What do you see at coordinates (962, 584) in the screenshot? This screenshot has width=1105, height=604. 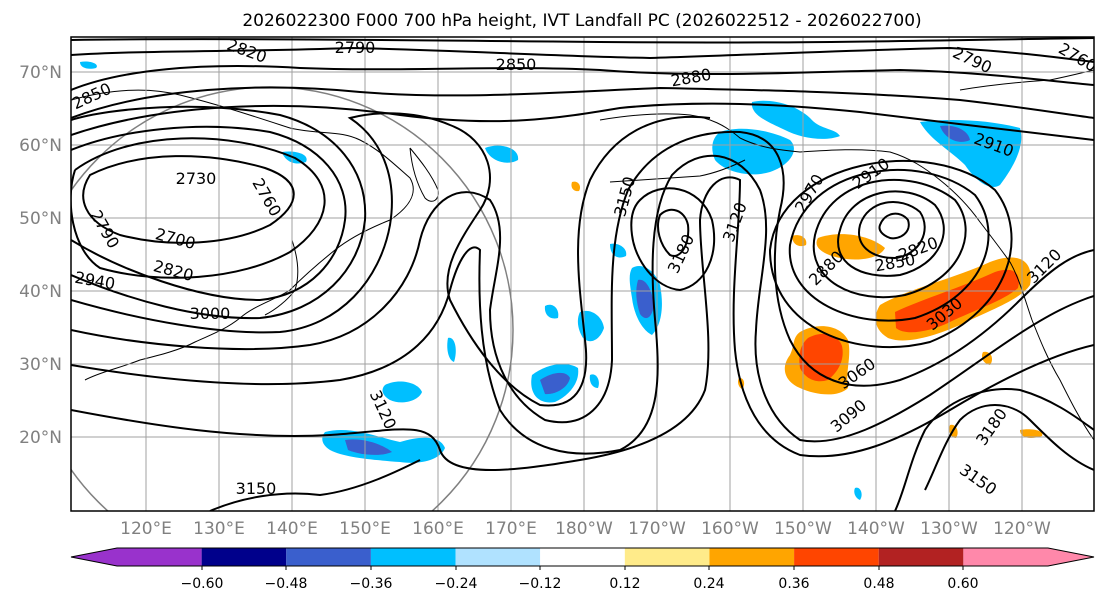 I see `colorbar-tick-label: 0.60` at bounding box center [962, 584].